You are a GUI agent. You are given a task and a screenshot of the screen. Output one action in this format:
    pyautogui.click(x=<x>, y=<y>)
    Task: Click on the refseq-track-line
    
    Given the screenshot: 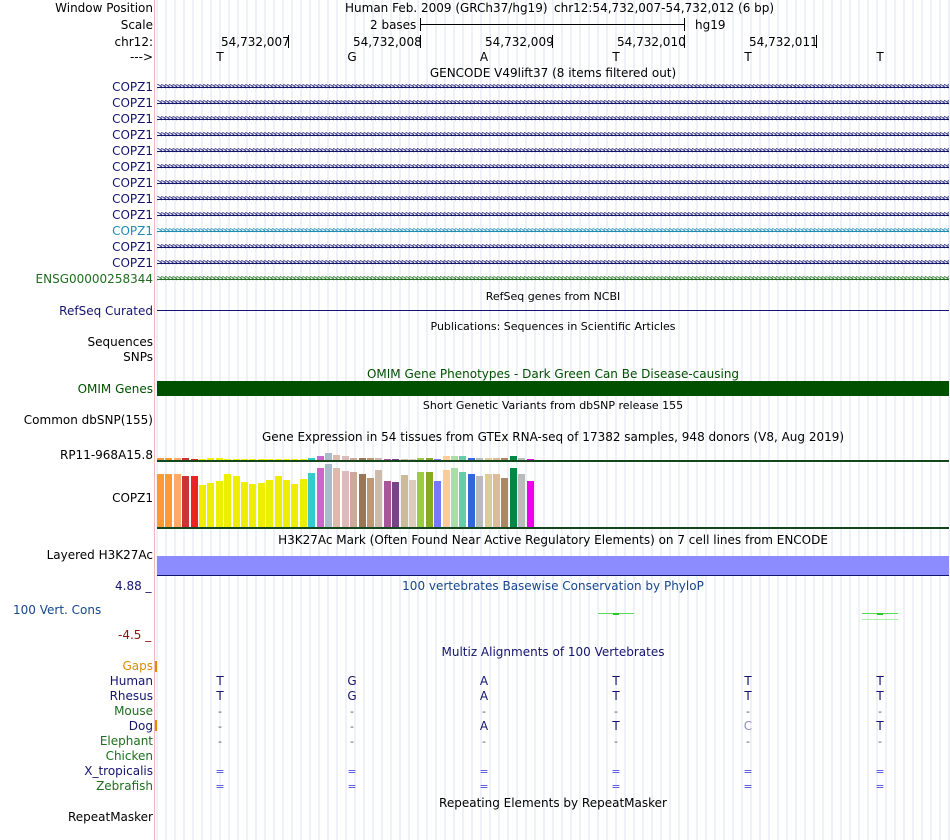 What is the action you would take?
    pyautogui.click(x=553, y=310)
    